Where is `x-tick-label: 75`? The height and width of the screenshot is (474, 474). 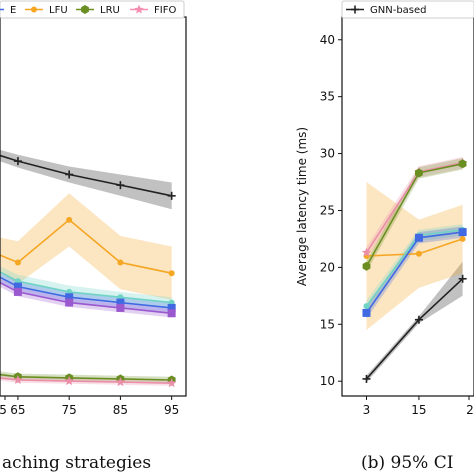 x-tick-label: 75 is located at coordinates (69, 410).